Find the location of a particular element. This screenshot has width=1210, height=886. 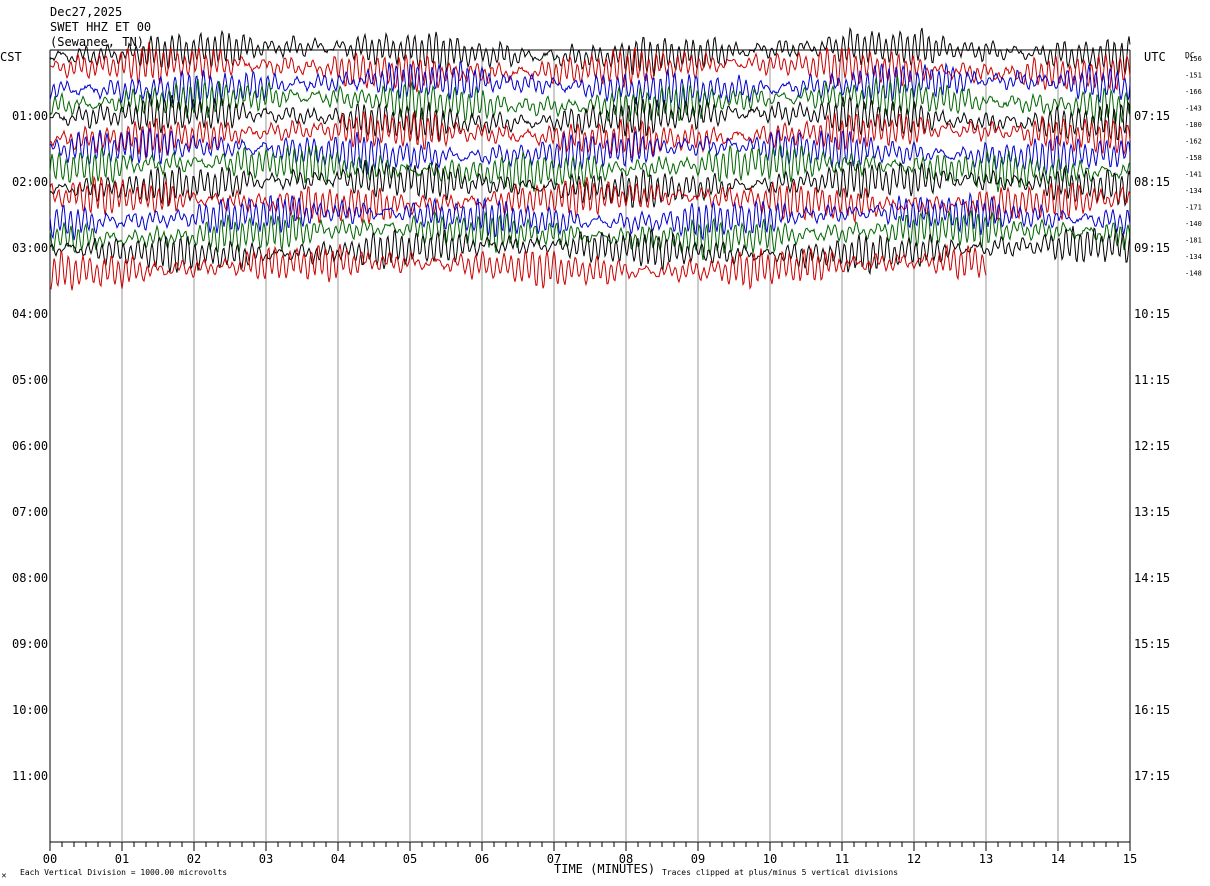

x-tick-label: 02 is located at coordinates (194, 859).